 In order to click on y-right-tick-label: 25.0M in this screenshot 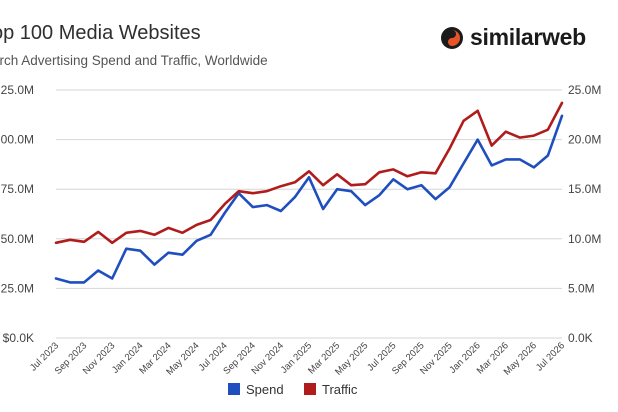, I will do `click(584, 90)`.